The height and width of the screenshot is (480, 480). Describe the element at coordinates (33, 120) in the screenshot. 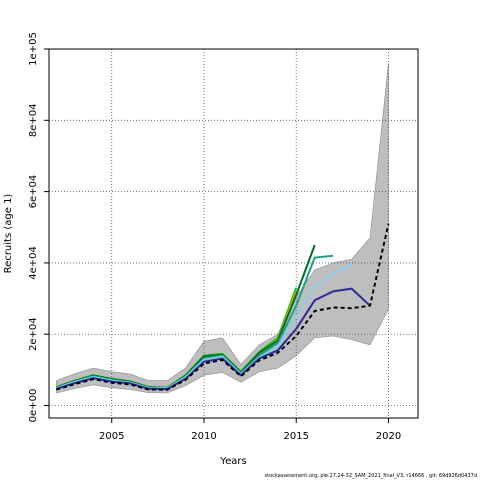

I see `y-tick-label: 8e+04` at that location.